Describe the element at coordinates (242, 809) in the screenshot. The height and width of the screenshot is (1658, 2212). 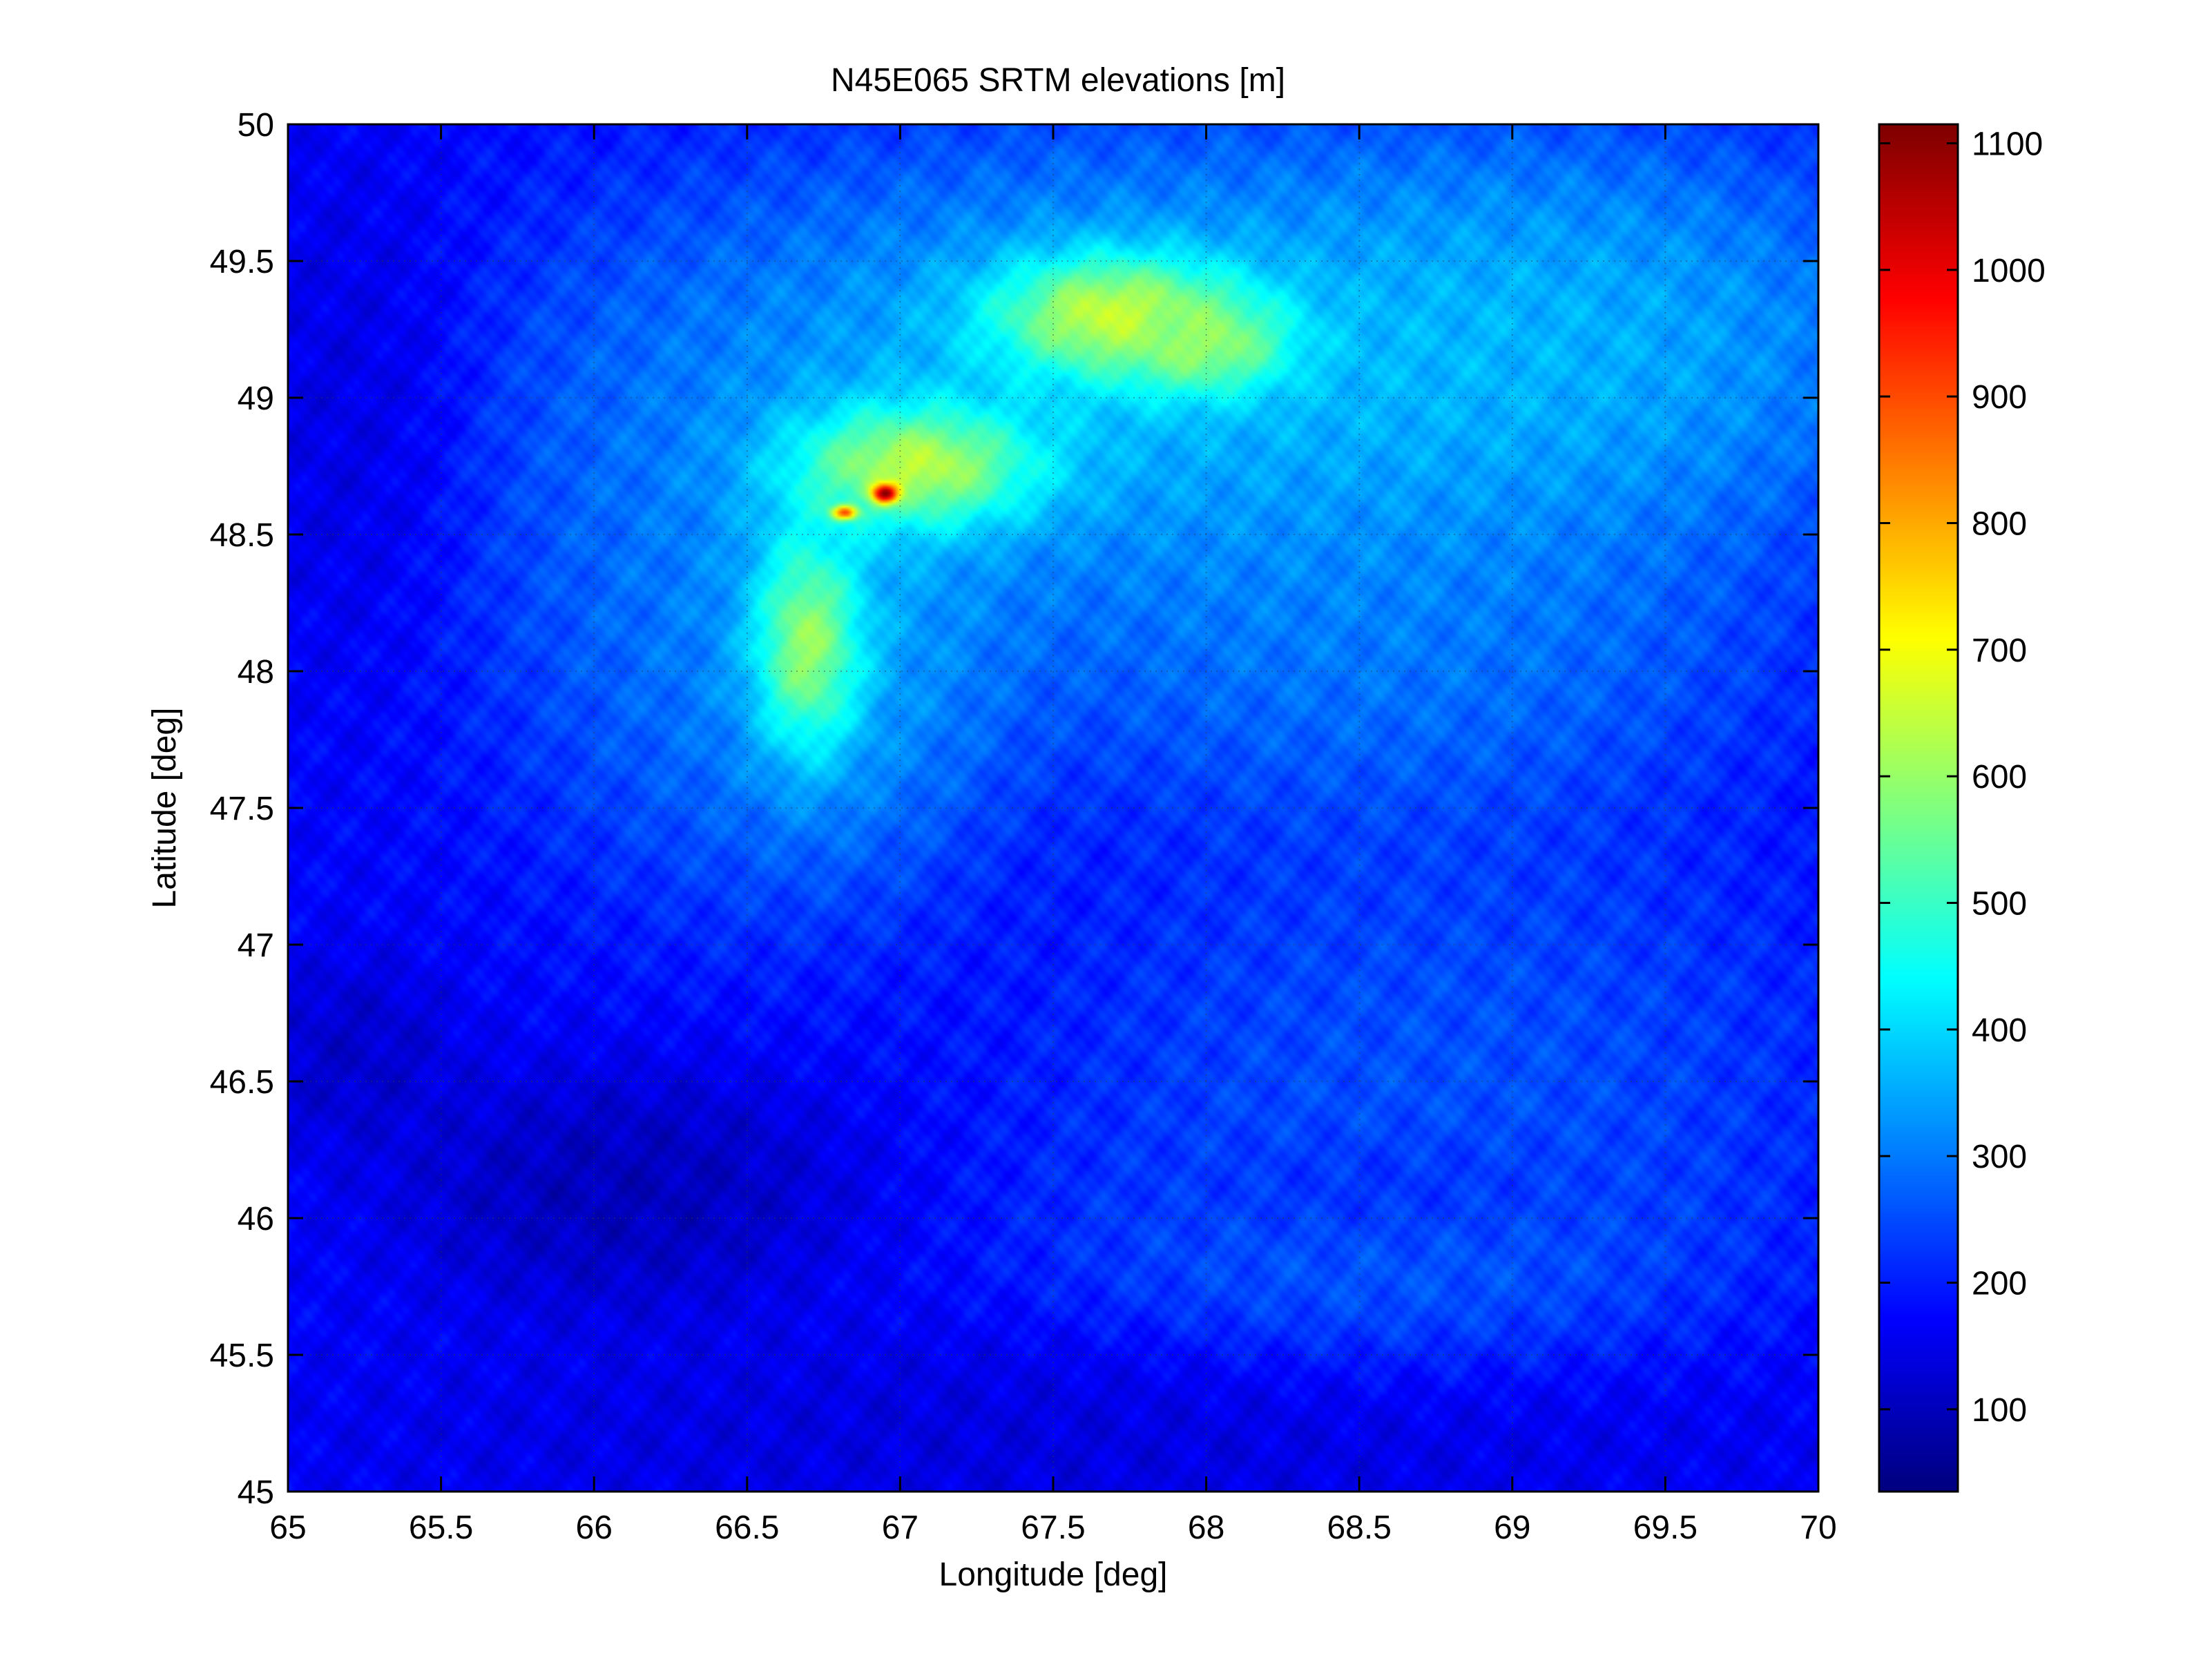
I see `y-tick-label: 47.5` at that location.